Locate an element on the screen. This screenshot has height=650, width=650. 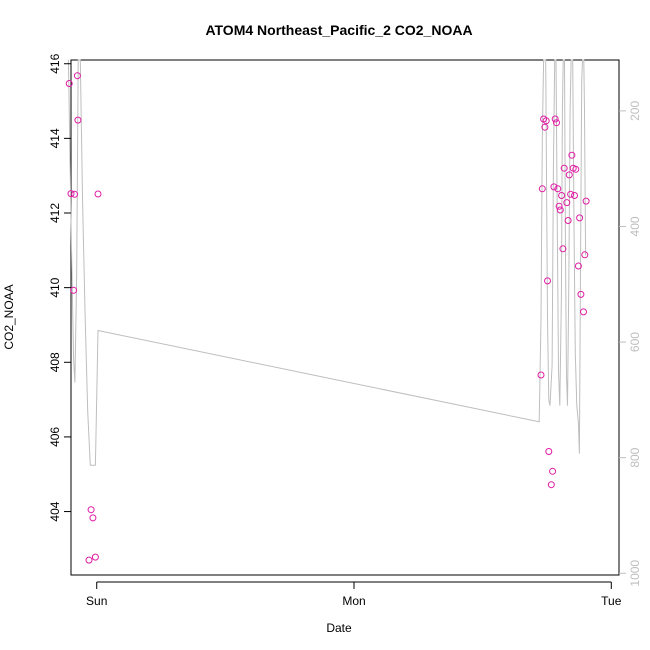
x-tick-label: Sun is located at coordinates (96, 601).